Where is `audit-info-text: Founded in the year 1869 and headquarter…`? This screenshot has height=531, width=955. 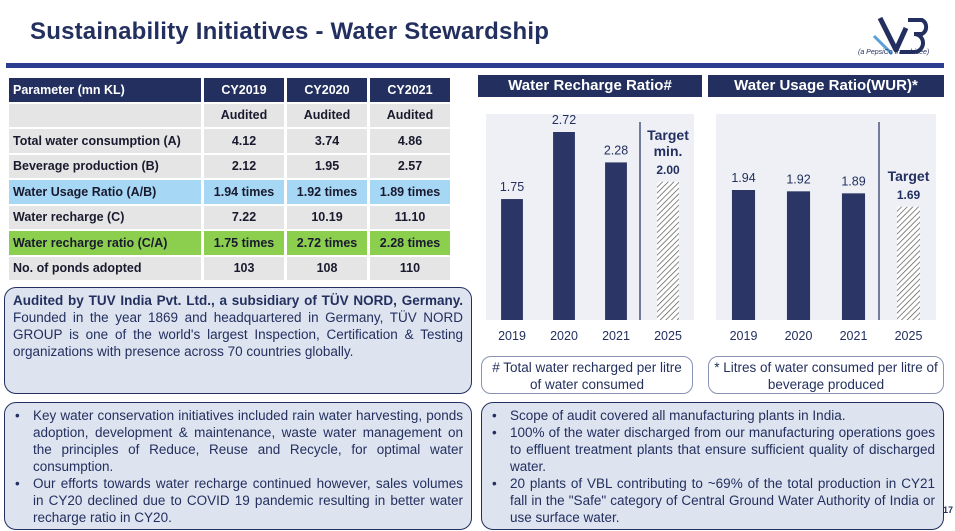 audit-info-text: Founded in the year 1869 and headquarter… is located at coordinates (238, 334).